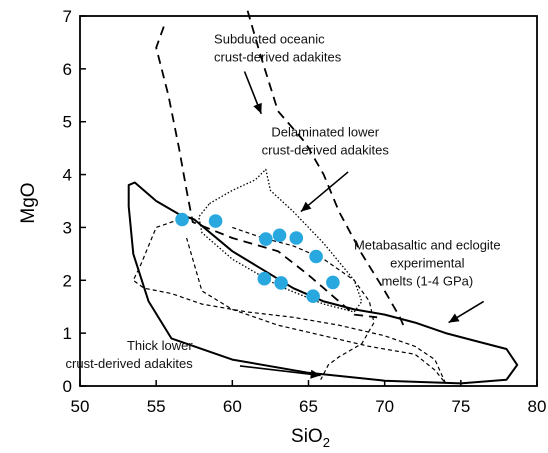 This screenshot has width=548, height=453. Describe the element at coordinates (67, 122) in the screenshot. I see `y-tick-label: 5` at that location.